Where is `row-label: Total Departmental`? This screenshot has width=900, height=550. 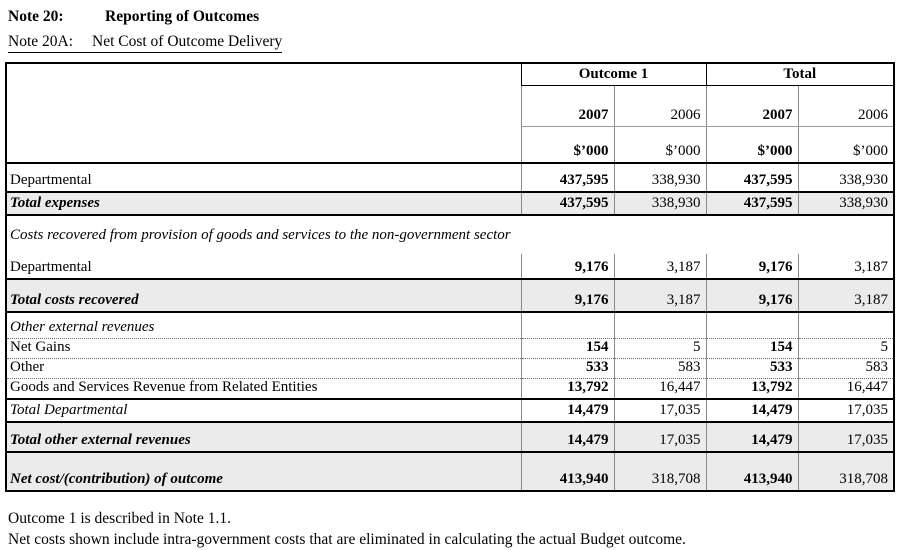 row-label: Total Departmental is located at coordinates (263, 410).